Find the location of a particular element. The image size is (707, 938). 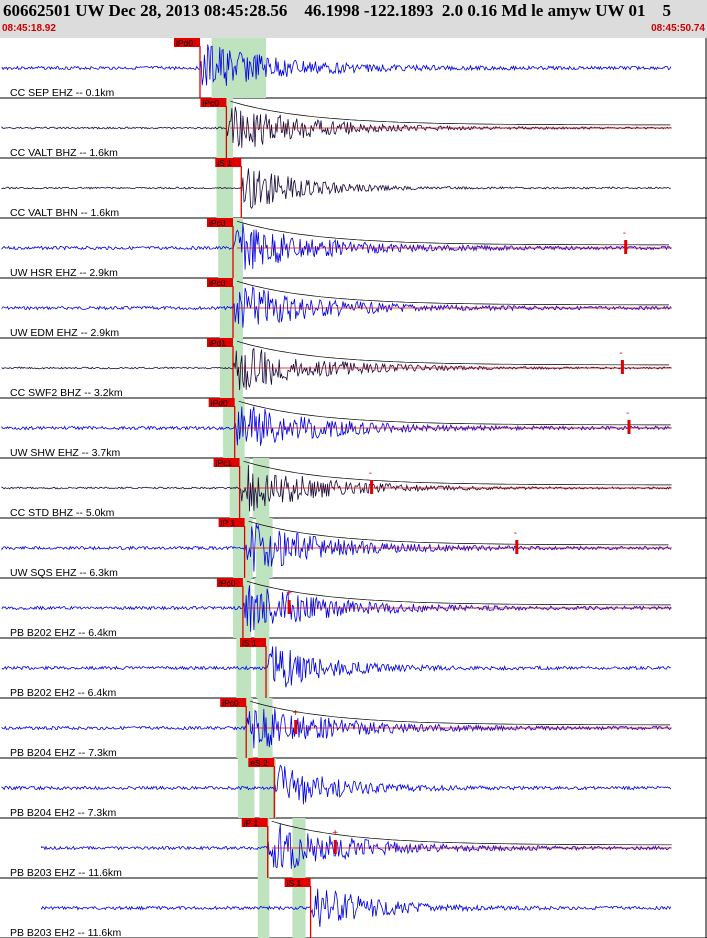

trace-row: iS 1 PB B202 EH2 -- 6.4km is located at coordinates (353, 668).